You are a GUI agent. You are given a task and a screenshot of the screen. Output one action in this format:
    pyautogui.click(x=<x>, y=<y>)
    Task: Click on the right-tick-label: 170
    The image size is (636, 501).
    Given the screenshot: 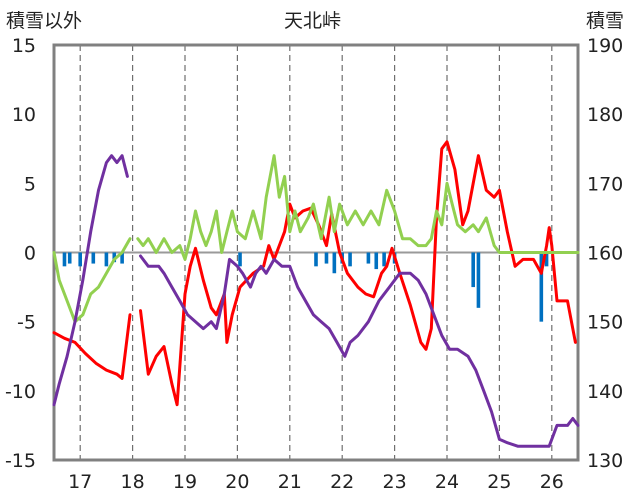 What is the action you would take?
    pyautogui.click(x=605, y=184)
    